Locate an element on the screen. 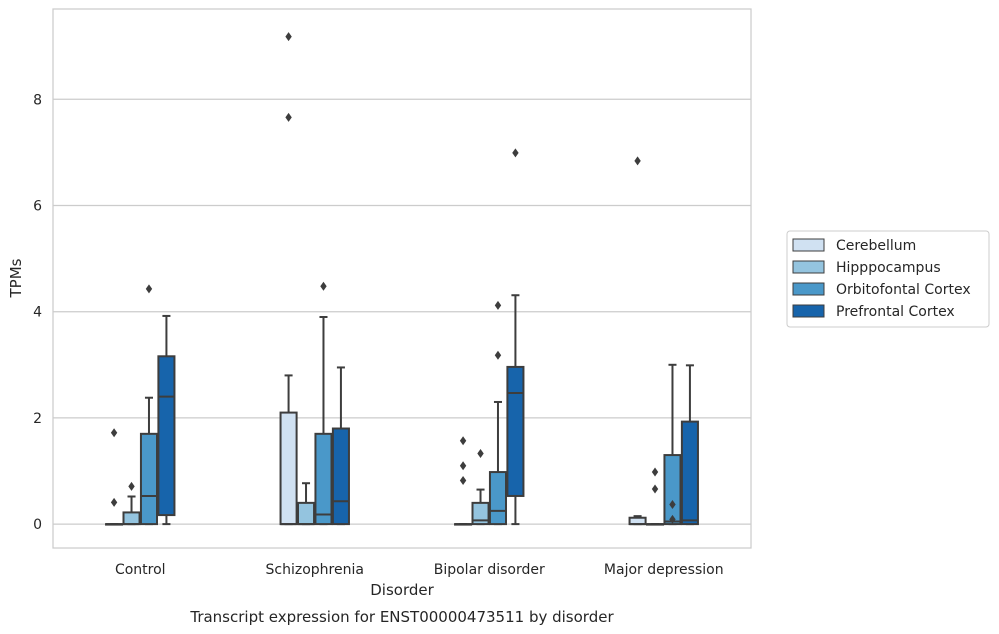 This screenshot has width=999, height=634. y-axis-label: TPMs is located at coordinates (16, 278).